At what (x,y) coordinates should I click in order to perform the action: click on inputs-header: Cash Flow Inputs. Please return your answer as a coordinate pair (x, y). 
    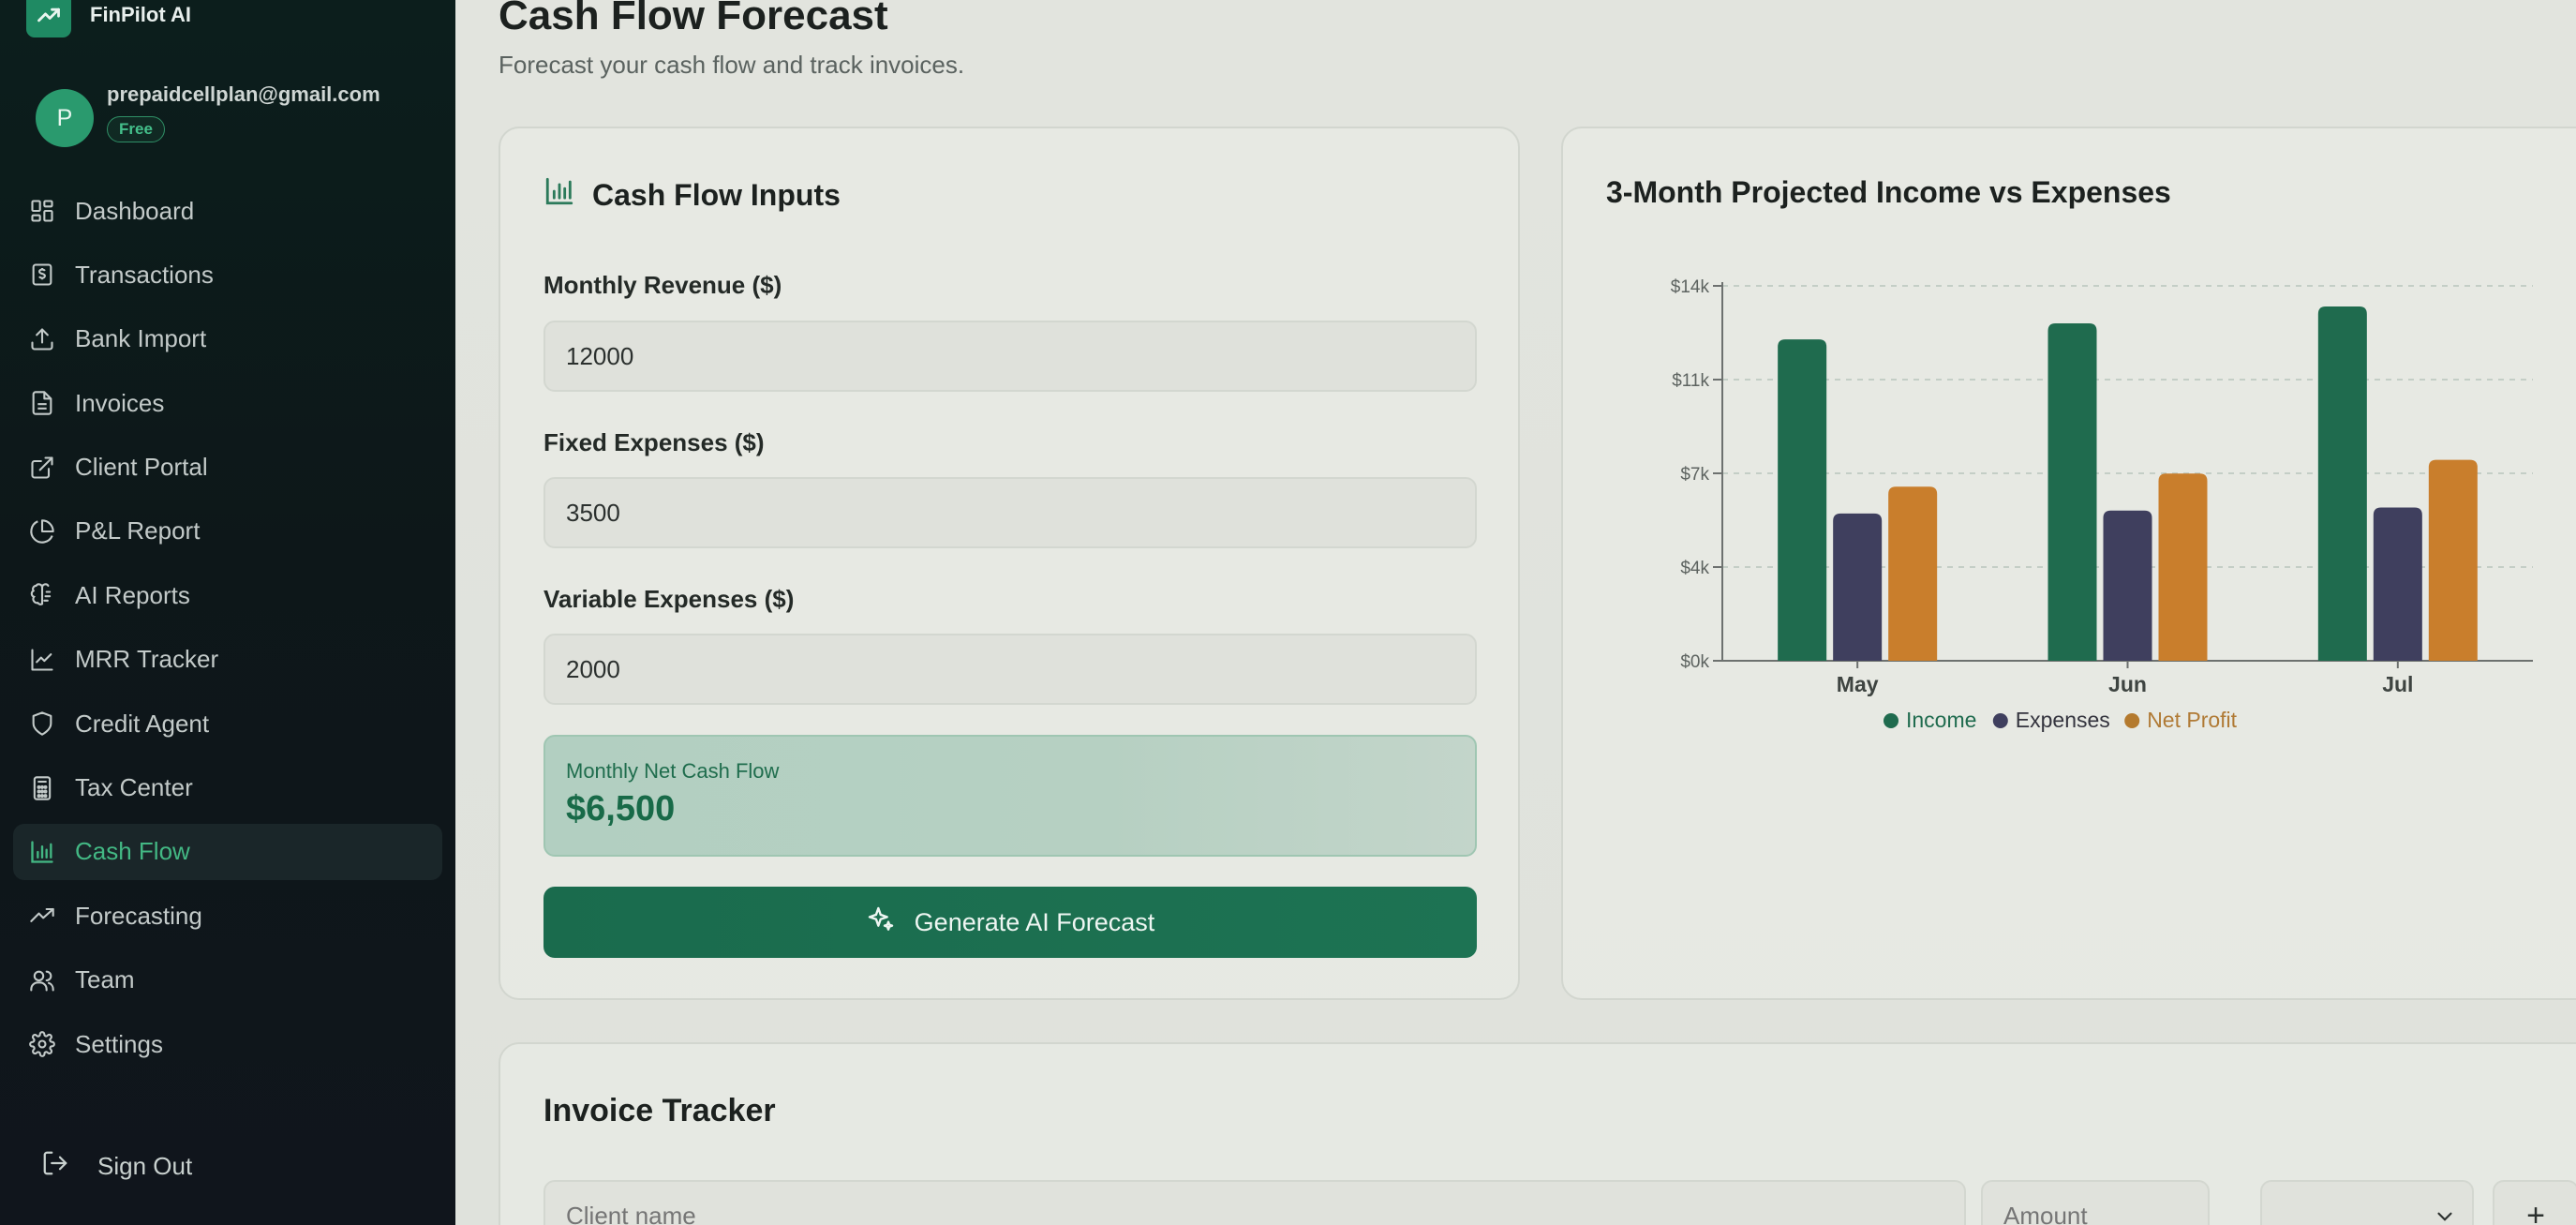
    Looking at the image, I should click on (692, 195).